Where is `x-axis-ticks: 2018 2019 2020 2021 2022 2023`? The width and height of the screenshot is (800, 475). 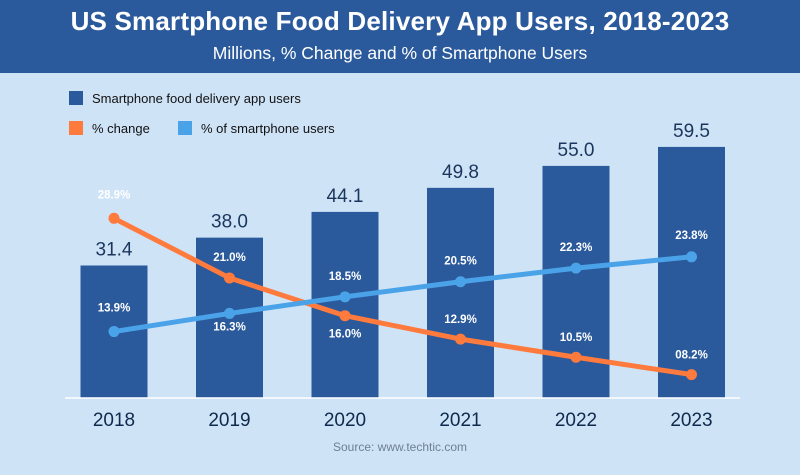 x-axis-ticks: 2018 2019 2020 2021 2022 2023 is located at coordinates (403, 420).